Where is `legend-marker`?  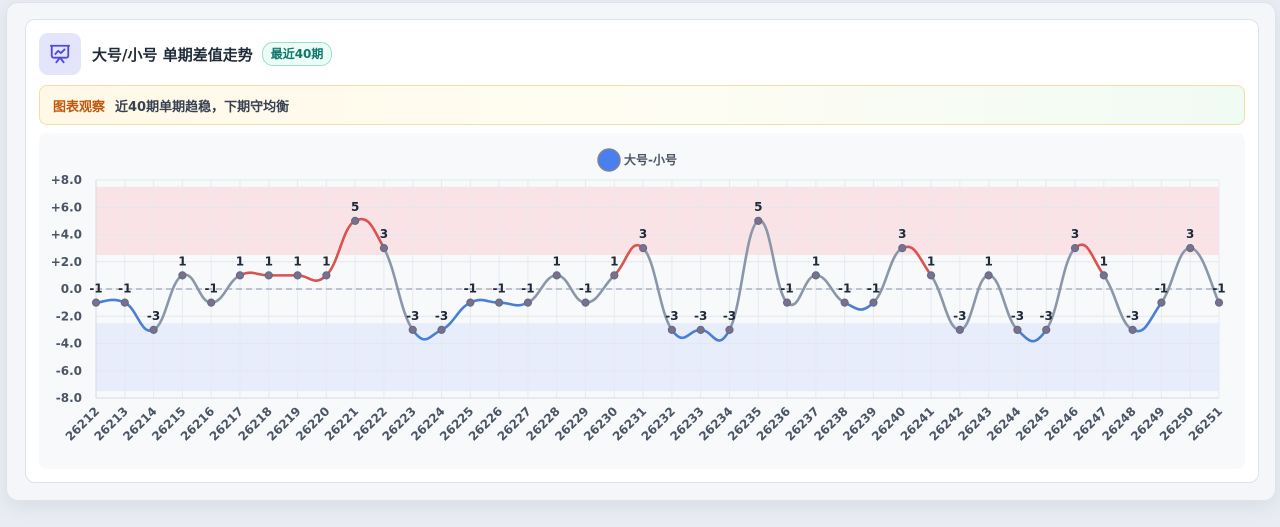 legend-marker is located at coordinates (609, 160).